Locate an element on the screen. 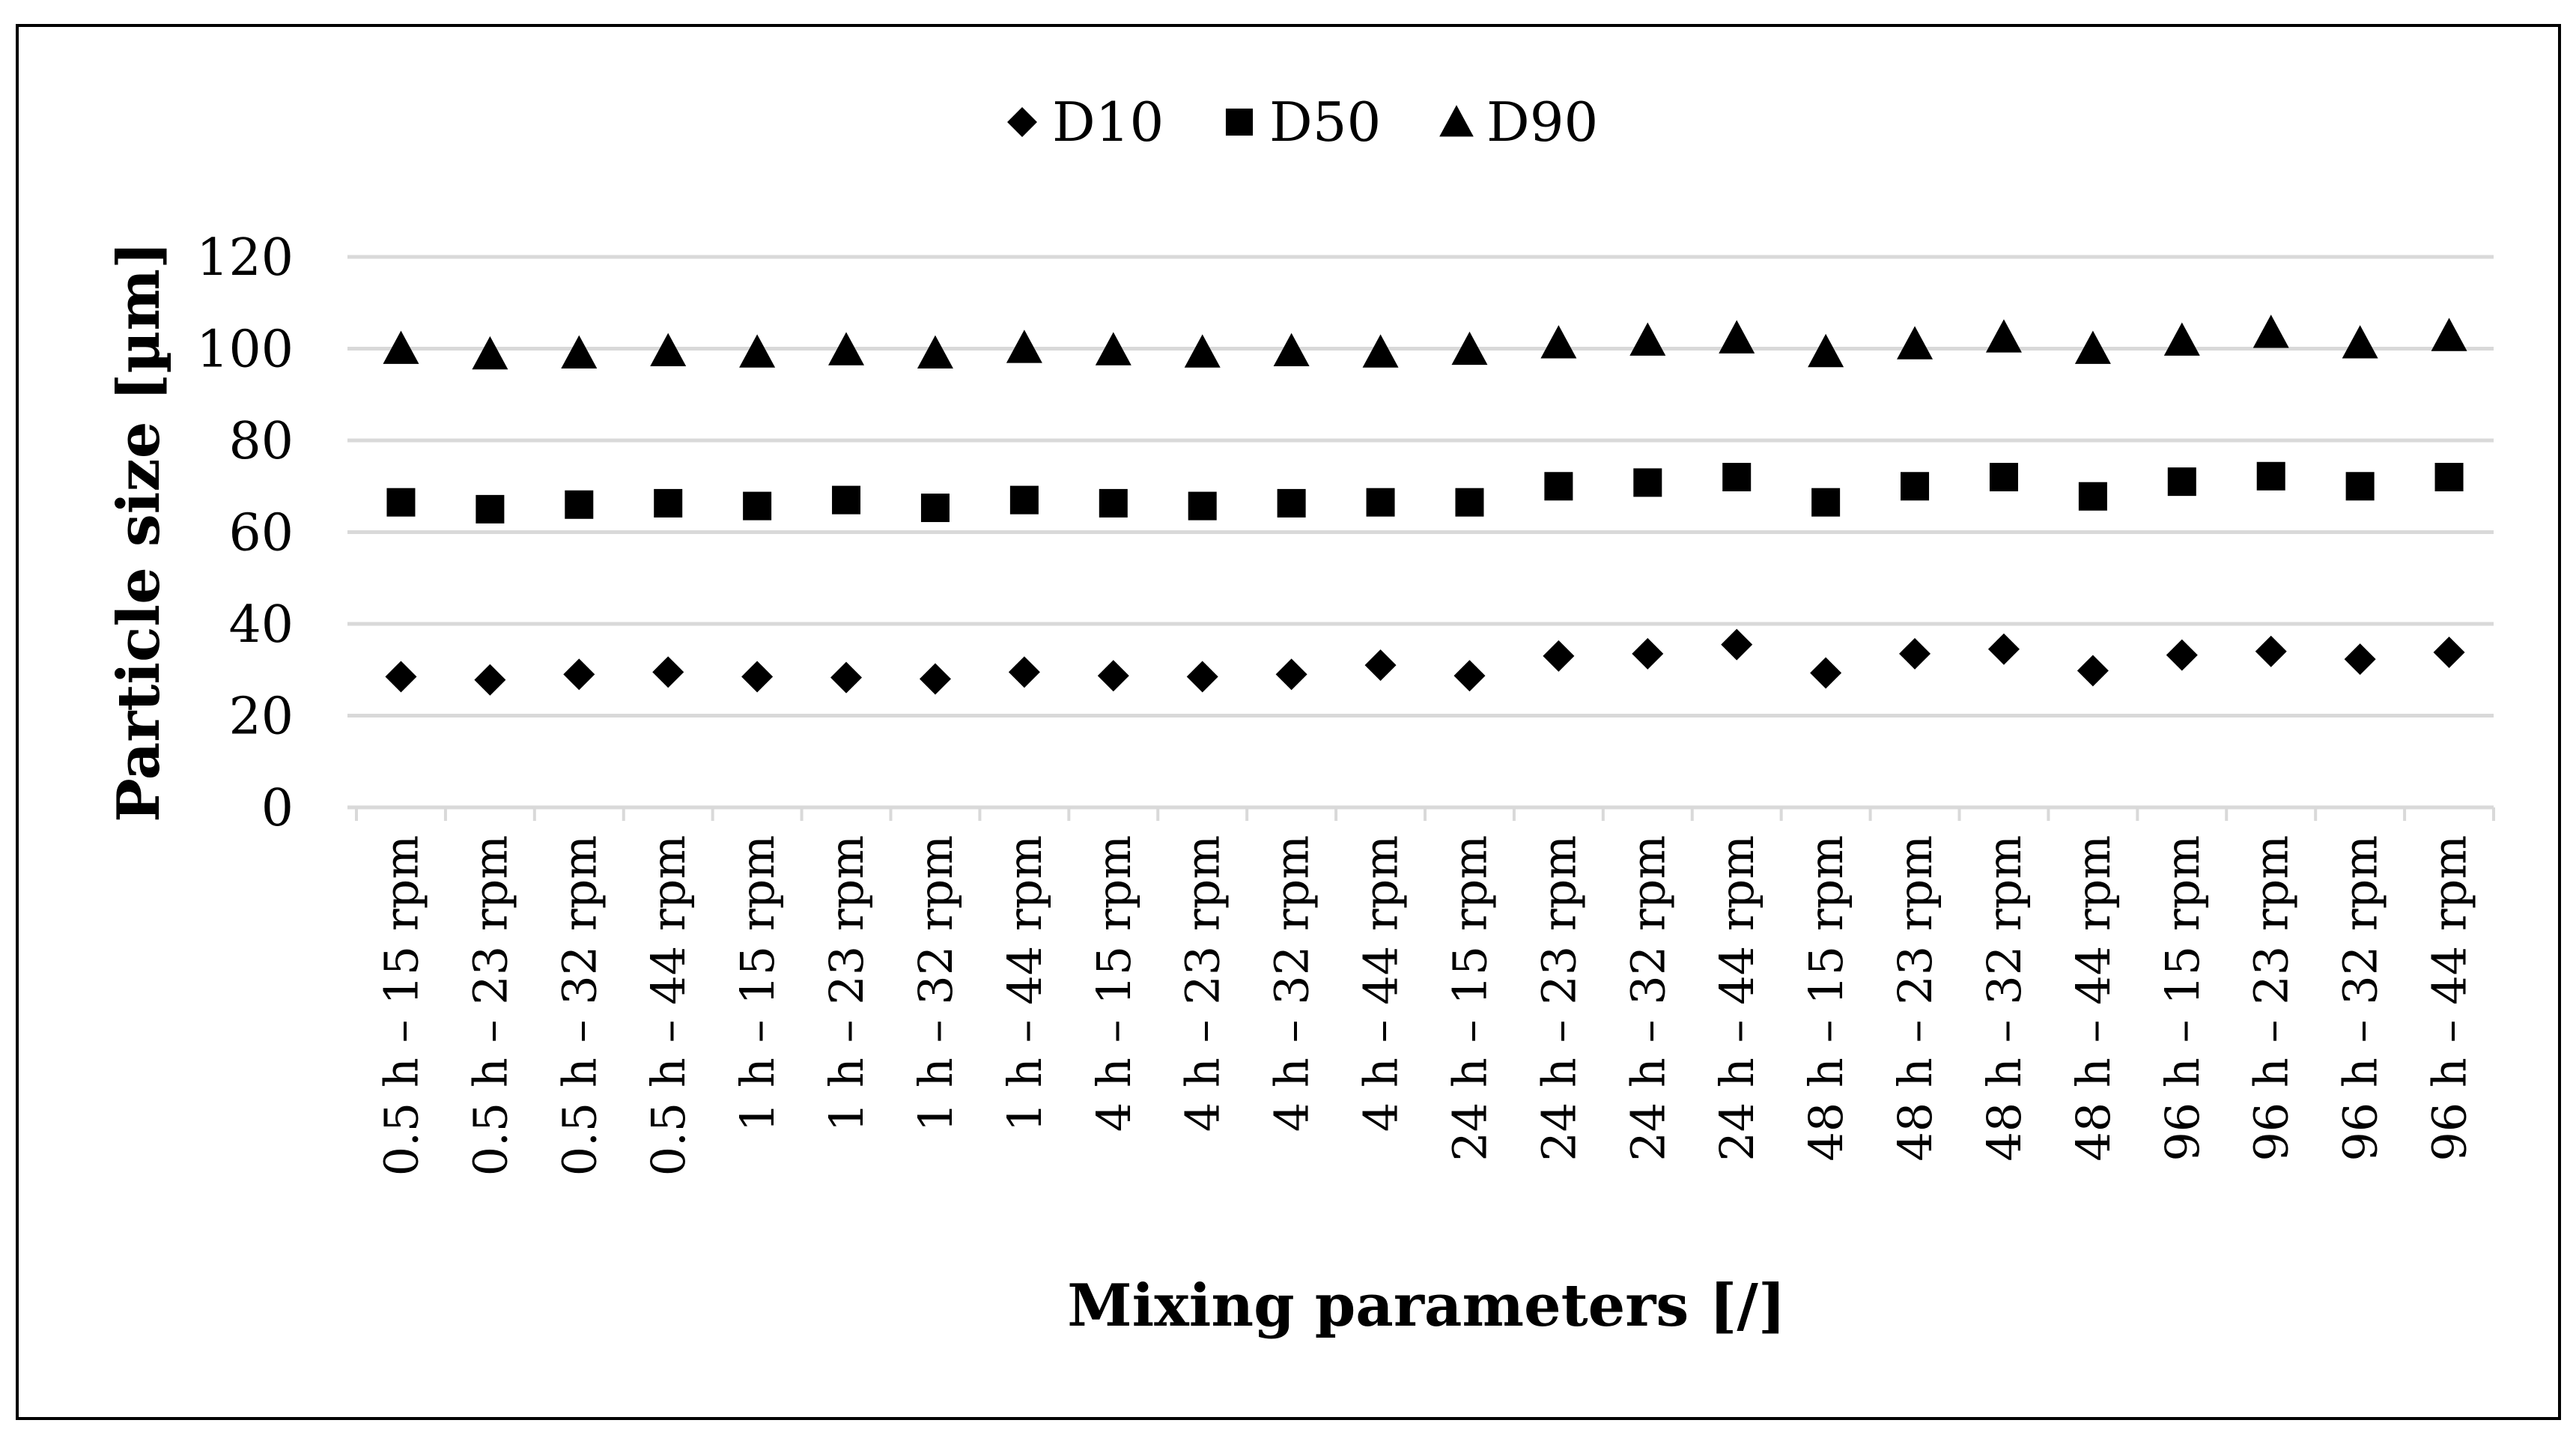 The width and height of the screenshot is (2576, 1444). x-tick-label: 0.5 h – 44 rpm is located at coordinates (668, 1005).